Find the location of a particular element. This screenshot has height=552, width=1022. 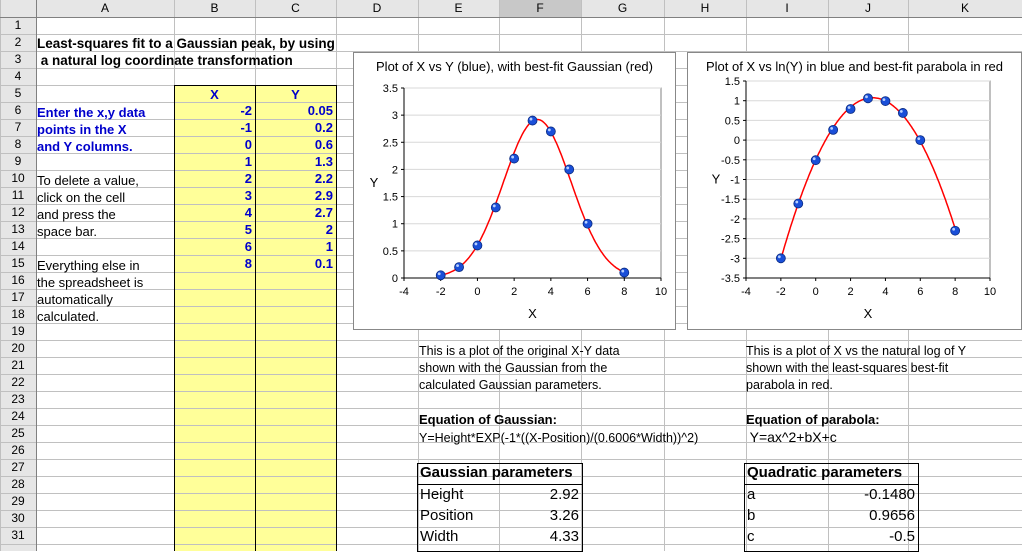

row-header: 2 is located at coordinates (18, 42).